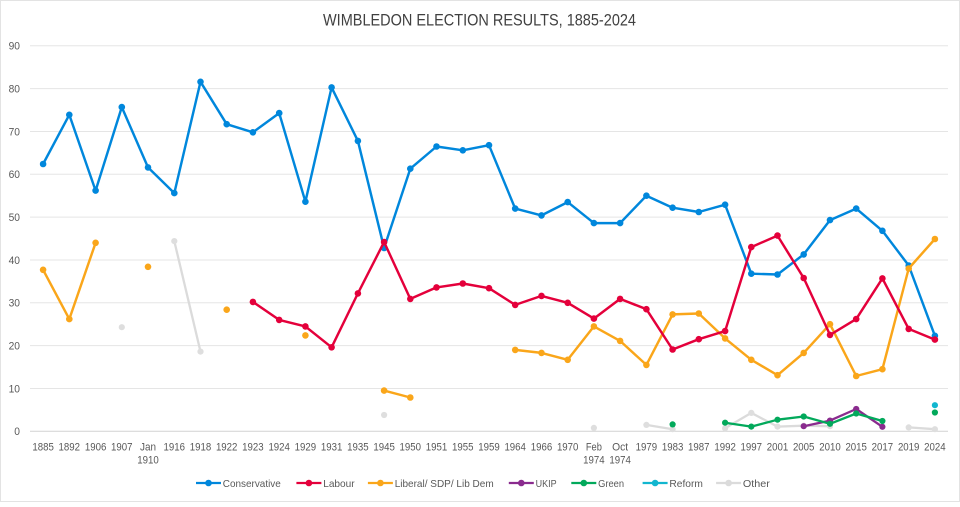 This screenshot has width=960, height=507. I want to click on svg-text: 2019, so click(909, 447).